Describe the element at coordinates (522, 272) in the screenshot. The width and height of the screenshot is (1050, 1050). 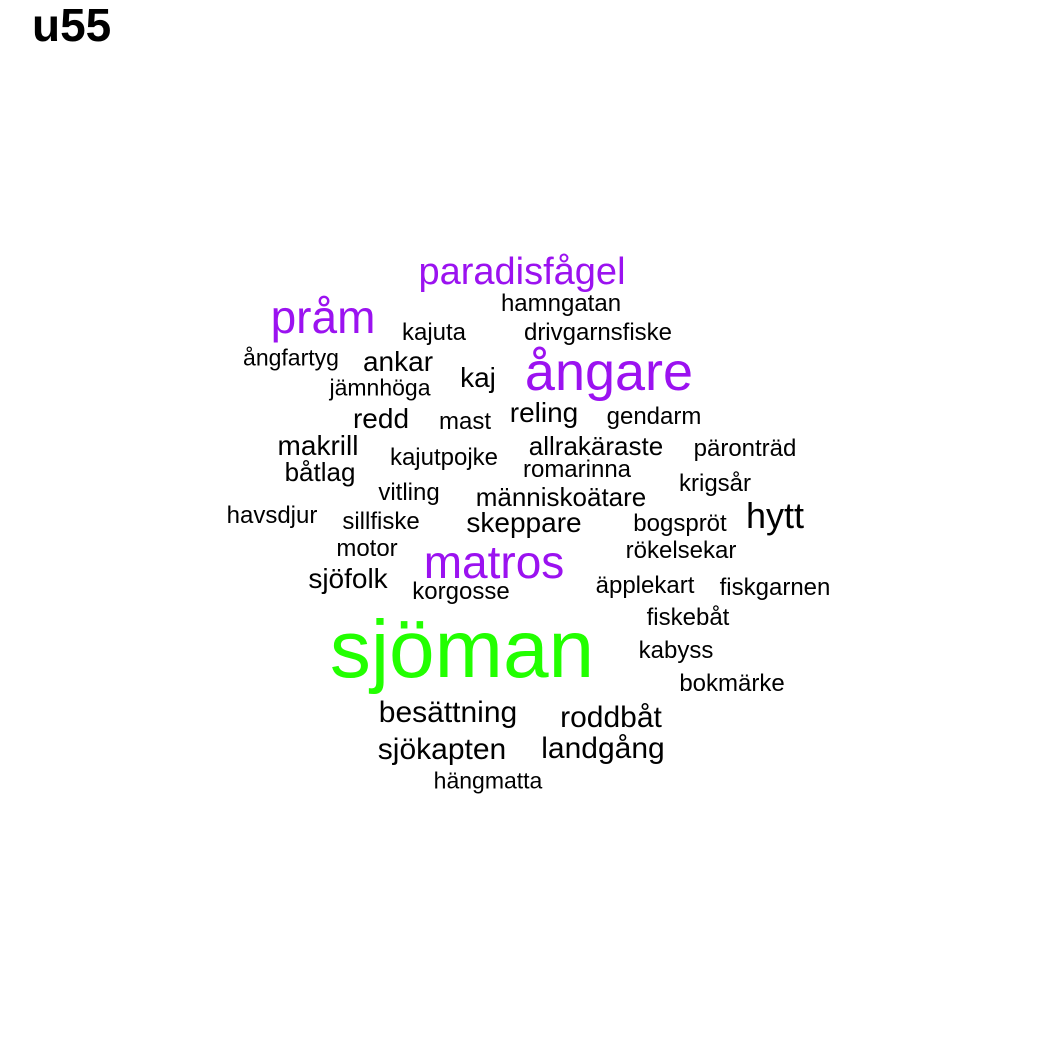
I see `word-5: paradisfågel` at that location.